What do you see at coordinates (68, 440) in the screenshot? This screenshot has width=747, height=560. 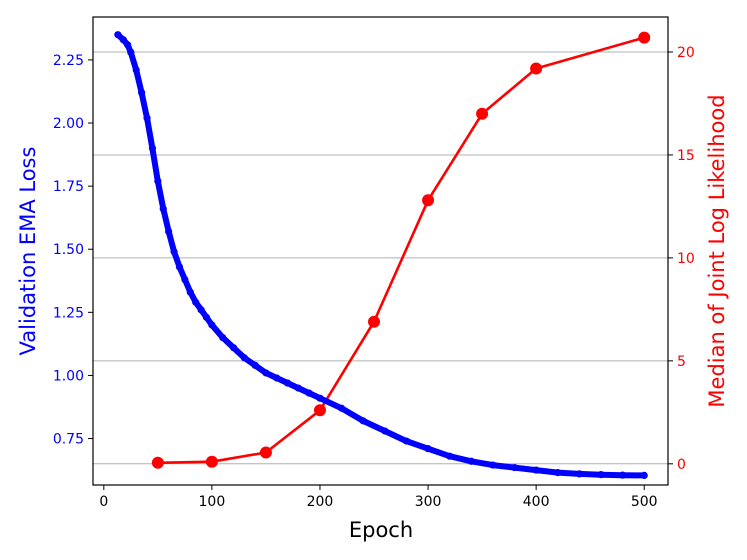 I see `left-tick-label: 0.75` at bounding box center [68, 440].